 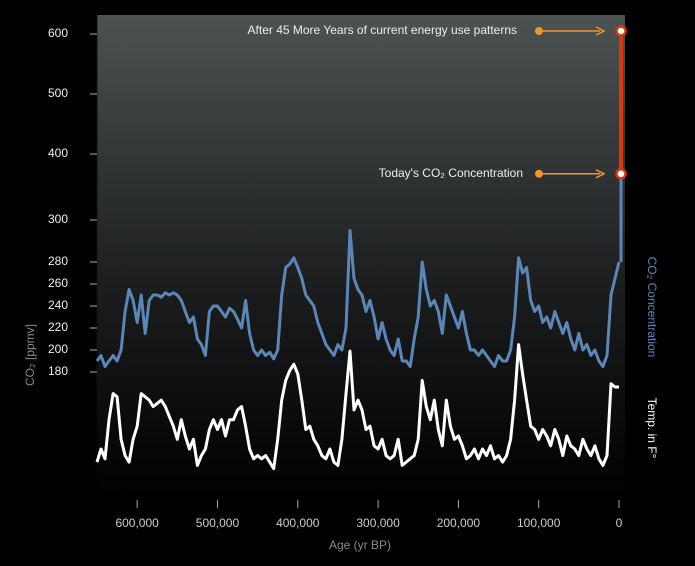 I want to click on x-tick-label: 400,000, so click(x=298, y=523).